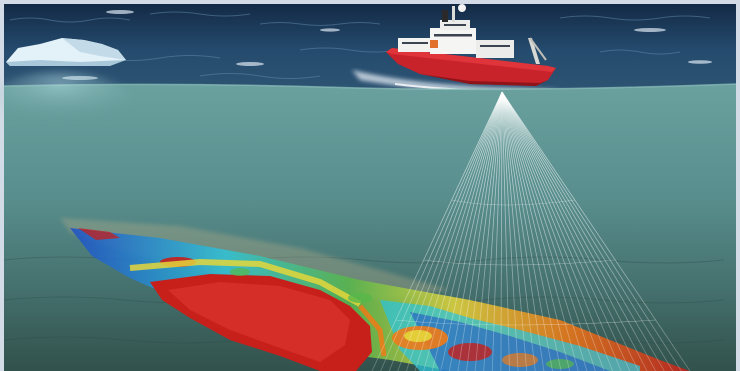 This screenshot has width=740, height=371. What do you see at coordinates (66, 52) in the screenshot?
I see `iceberg` at bounding box center [66, 52].